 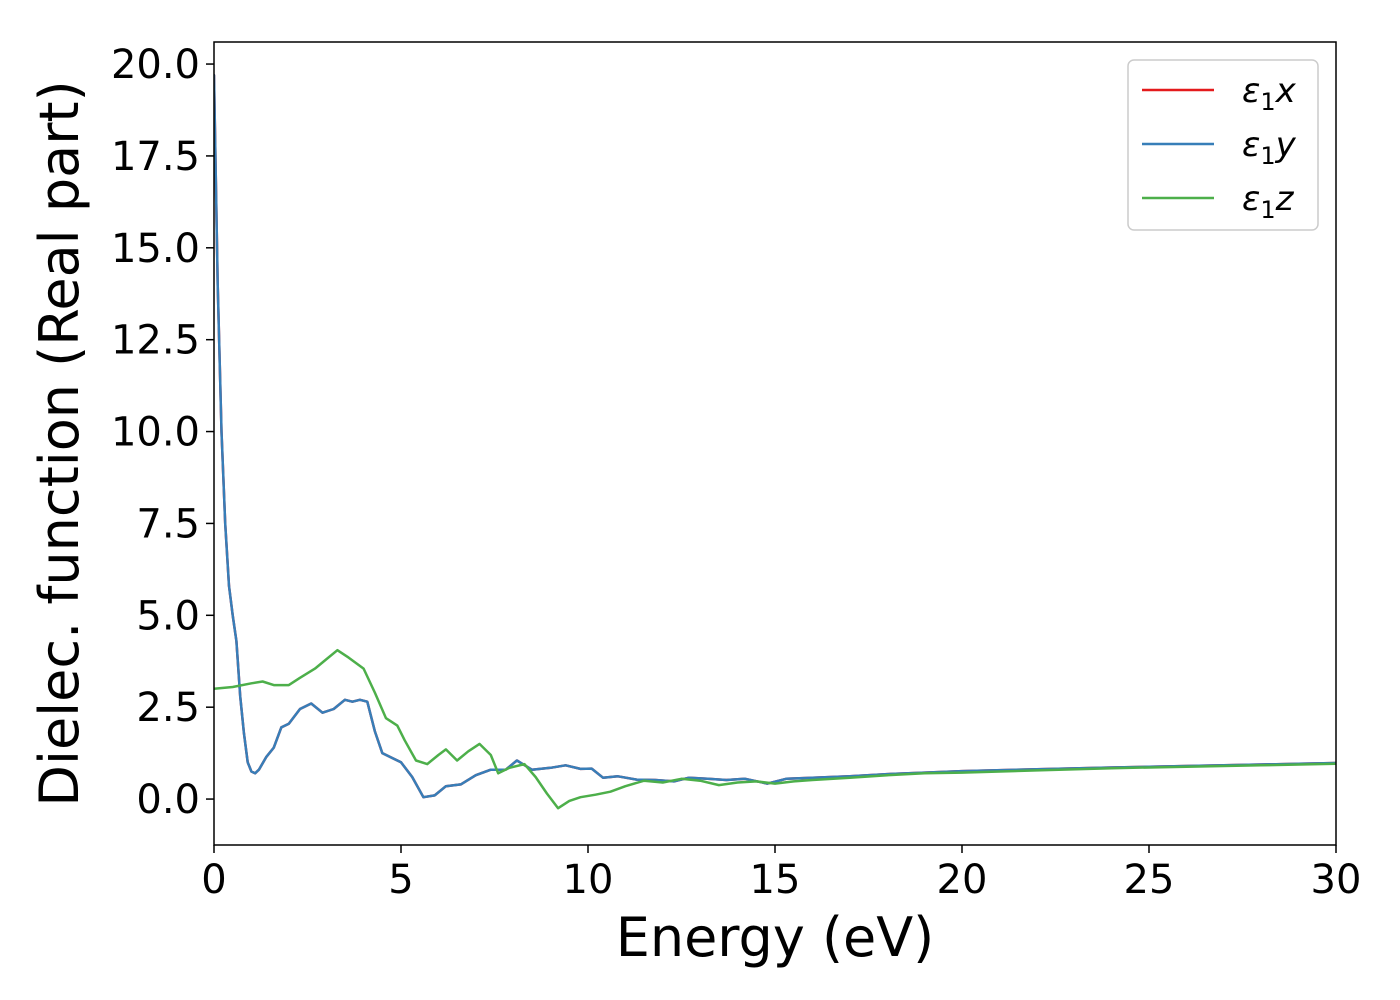 What do you see at coordinates (1269, 147) in the screenshot?
I see `legend-label-y: ε1y` at bounding box center [1269, 147].